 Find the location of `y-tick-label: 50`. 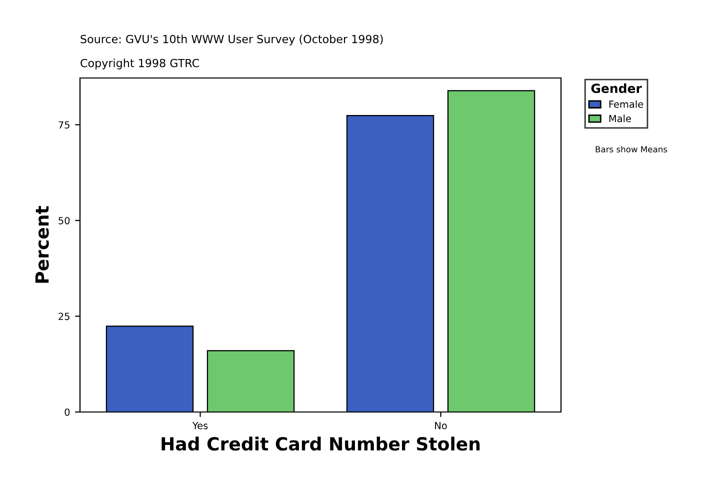

y-tick-label: 50 is located at coordinates (64, 220).